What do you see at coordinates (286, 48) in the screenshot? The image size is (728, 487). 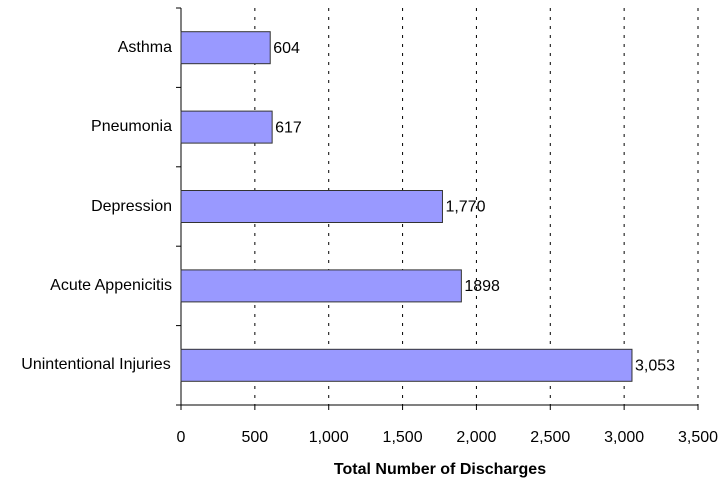 I see `value-label: 604` at bounding box center [286, 48].